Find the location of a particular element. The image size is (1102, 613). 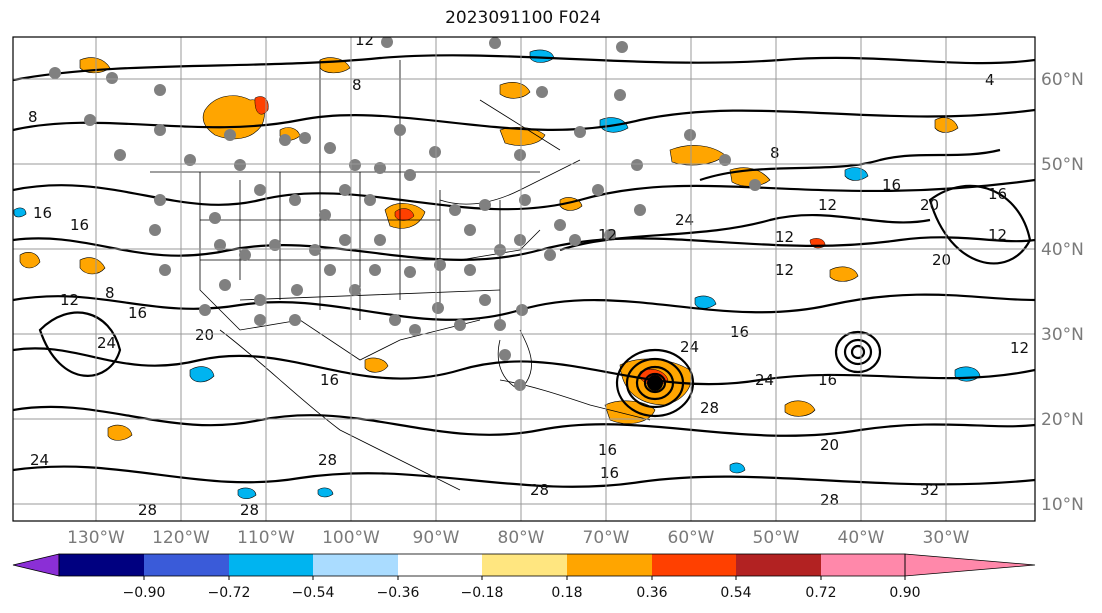

colorbar-tick: 0.18 is located at coordinates (566, 593).